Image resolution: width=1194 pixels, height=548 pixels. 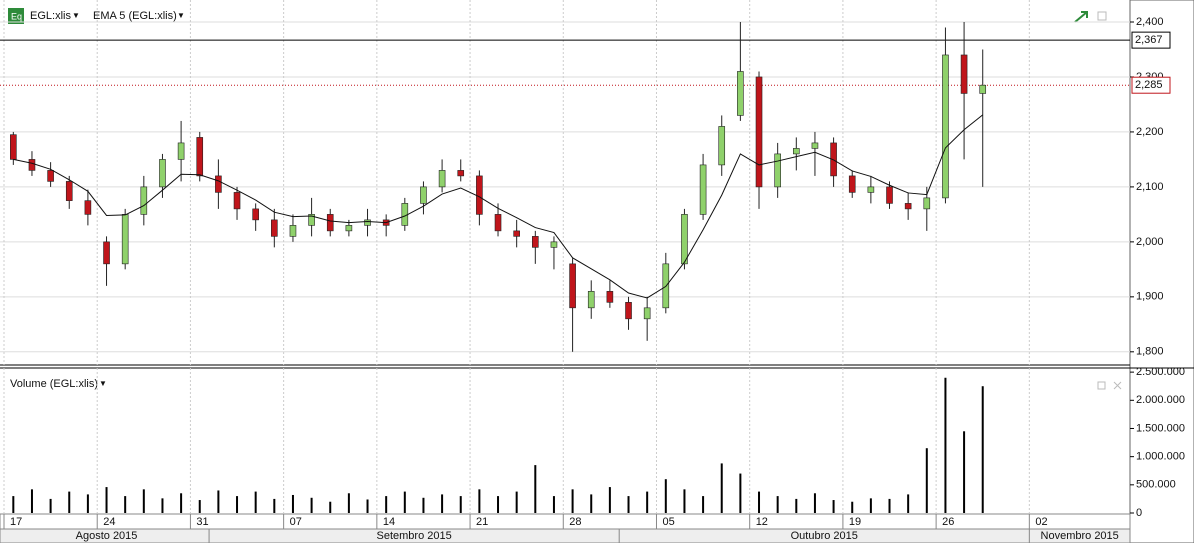 I want to click on x-tick-label: 02, so click(x=1041, y=522).